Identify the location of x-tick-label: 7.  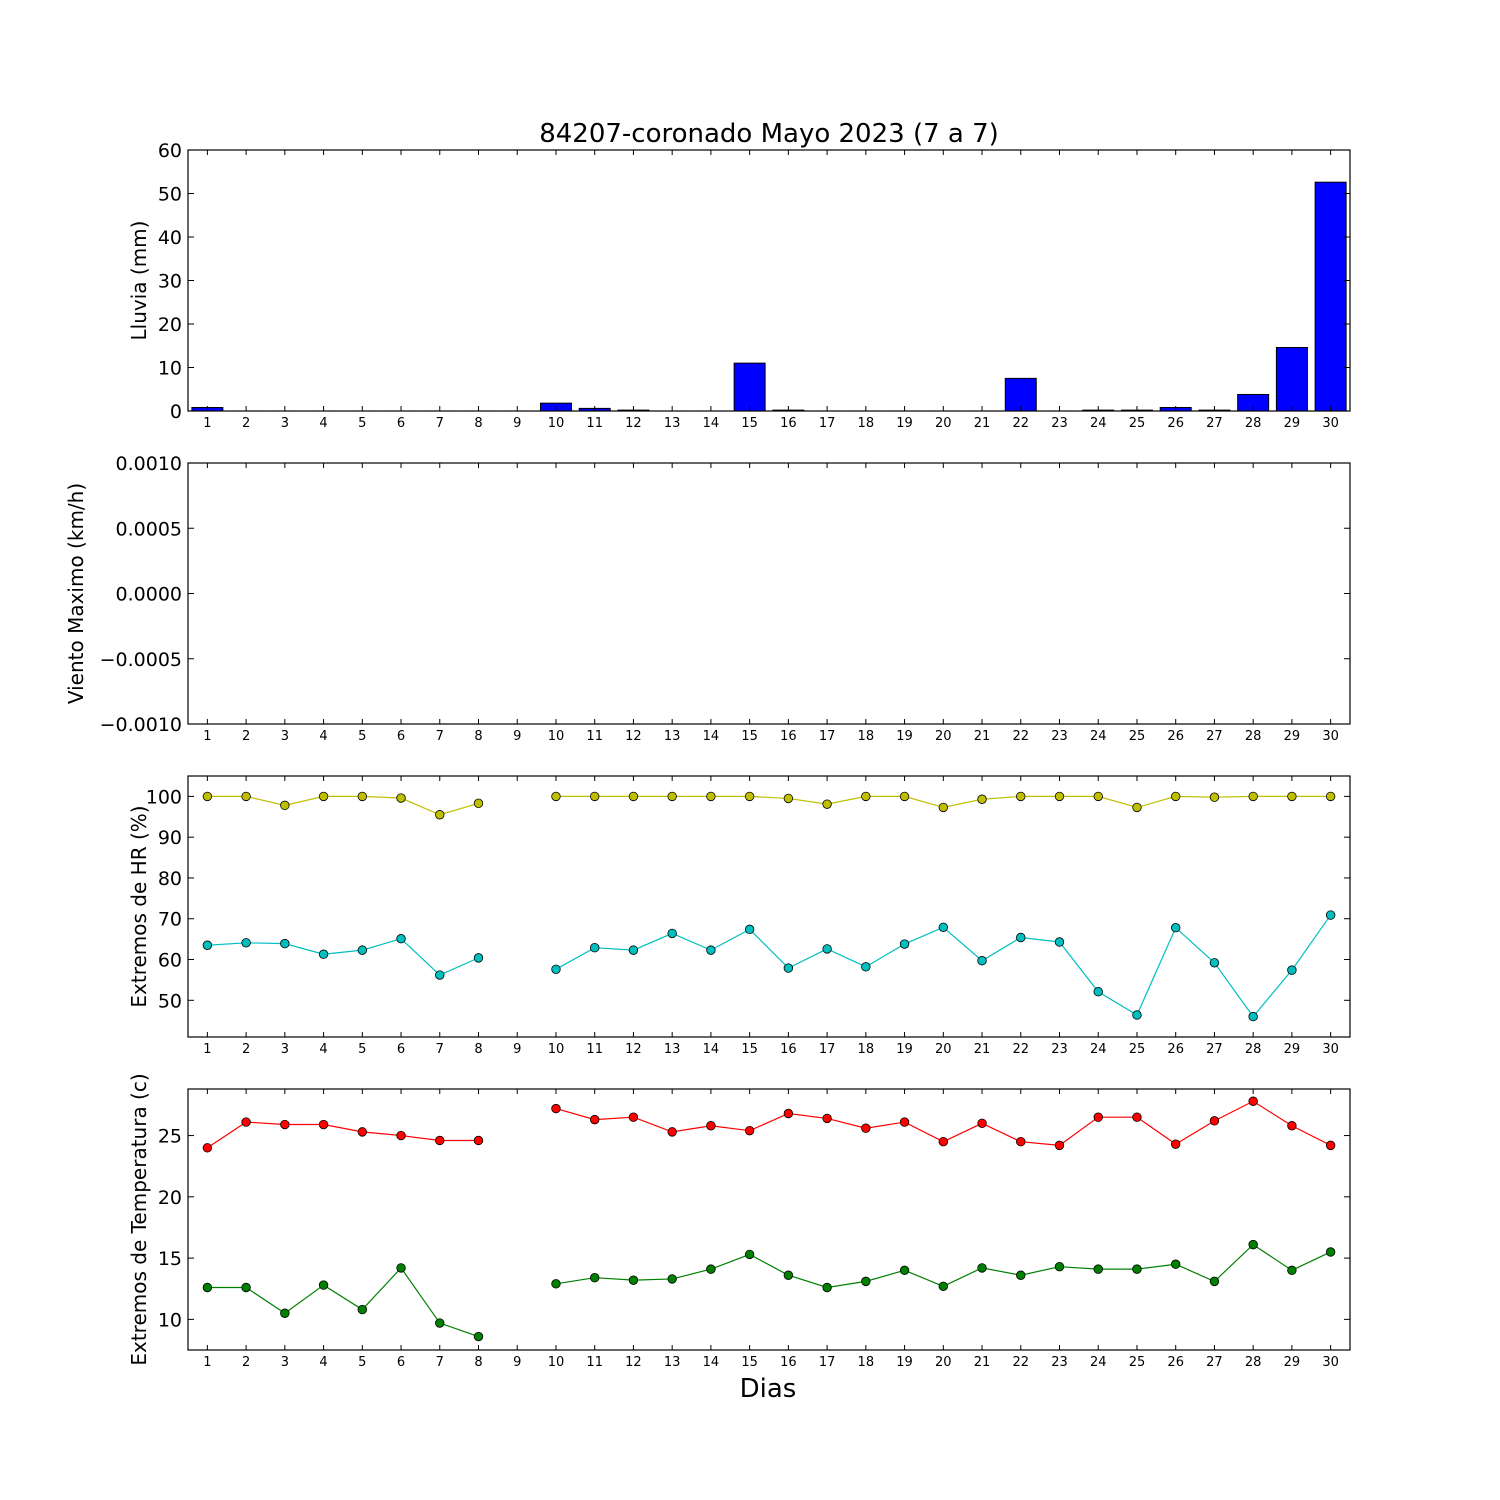
(440, 1362).